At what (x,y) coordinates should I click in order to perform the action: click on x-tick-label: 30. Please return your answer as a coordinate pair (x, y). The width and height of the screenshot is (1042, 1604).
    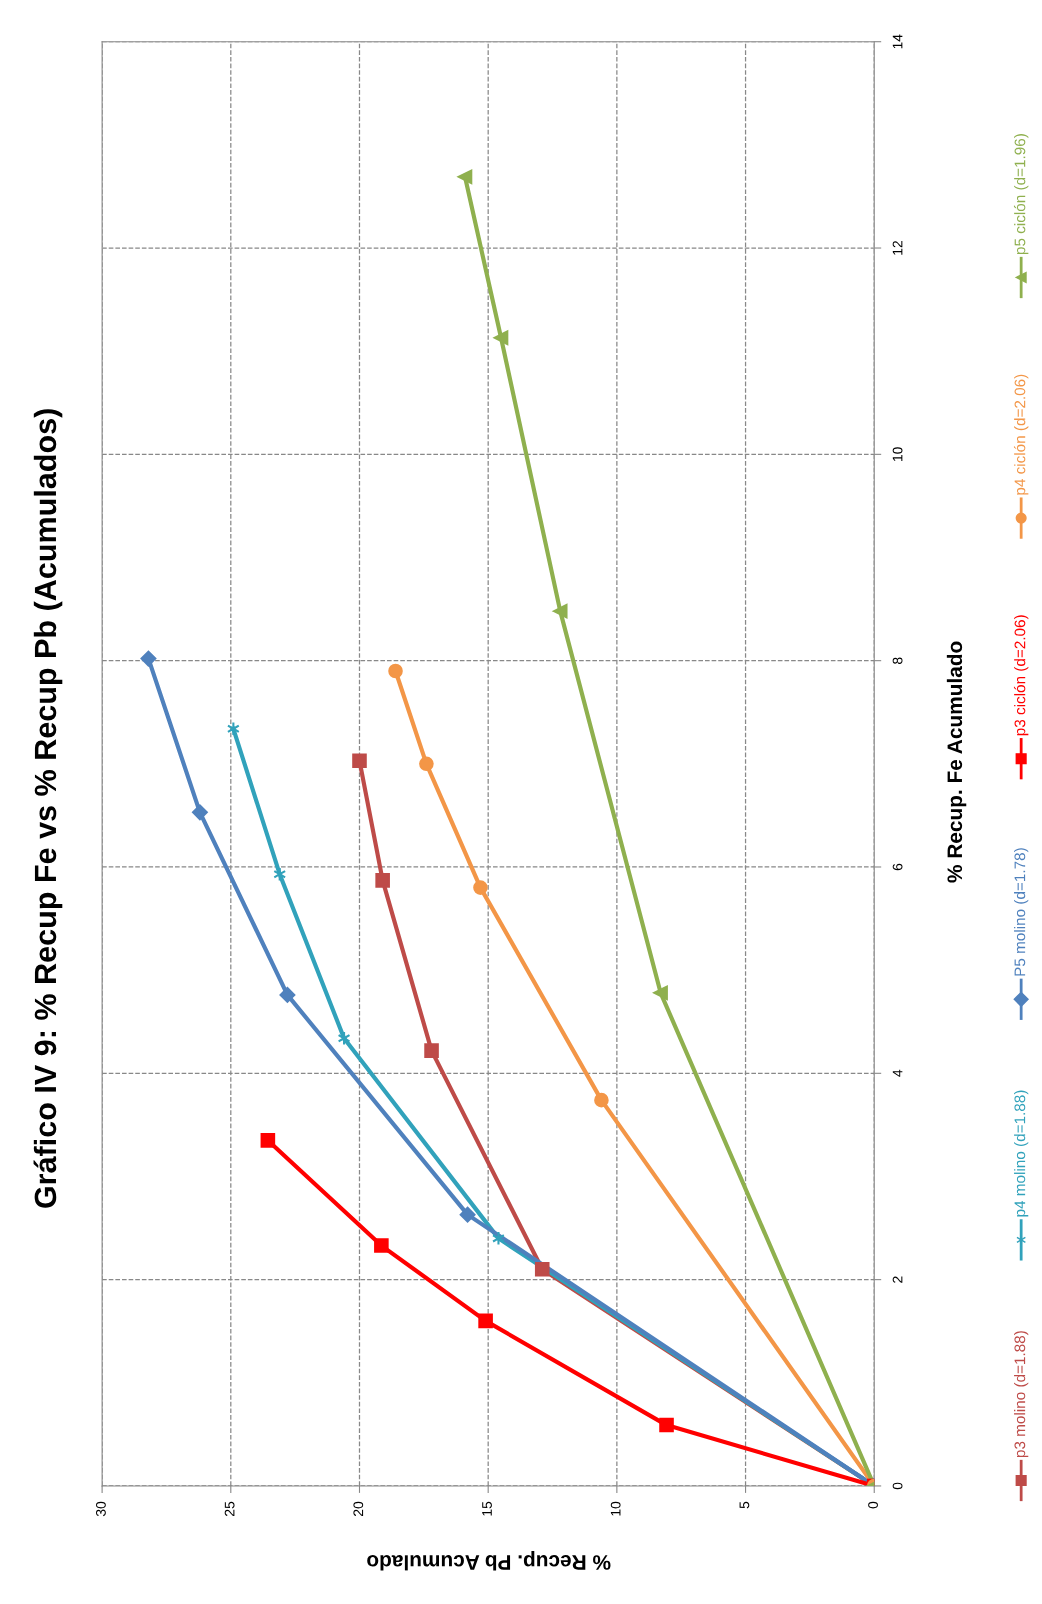
    Looking at the image, I should click on (101, 1509).